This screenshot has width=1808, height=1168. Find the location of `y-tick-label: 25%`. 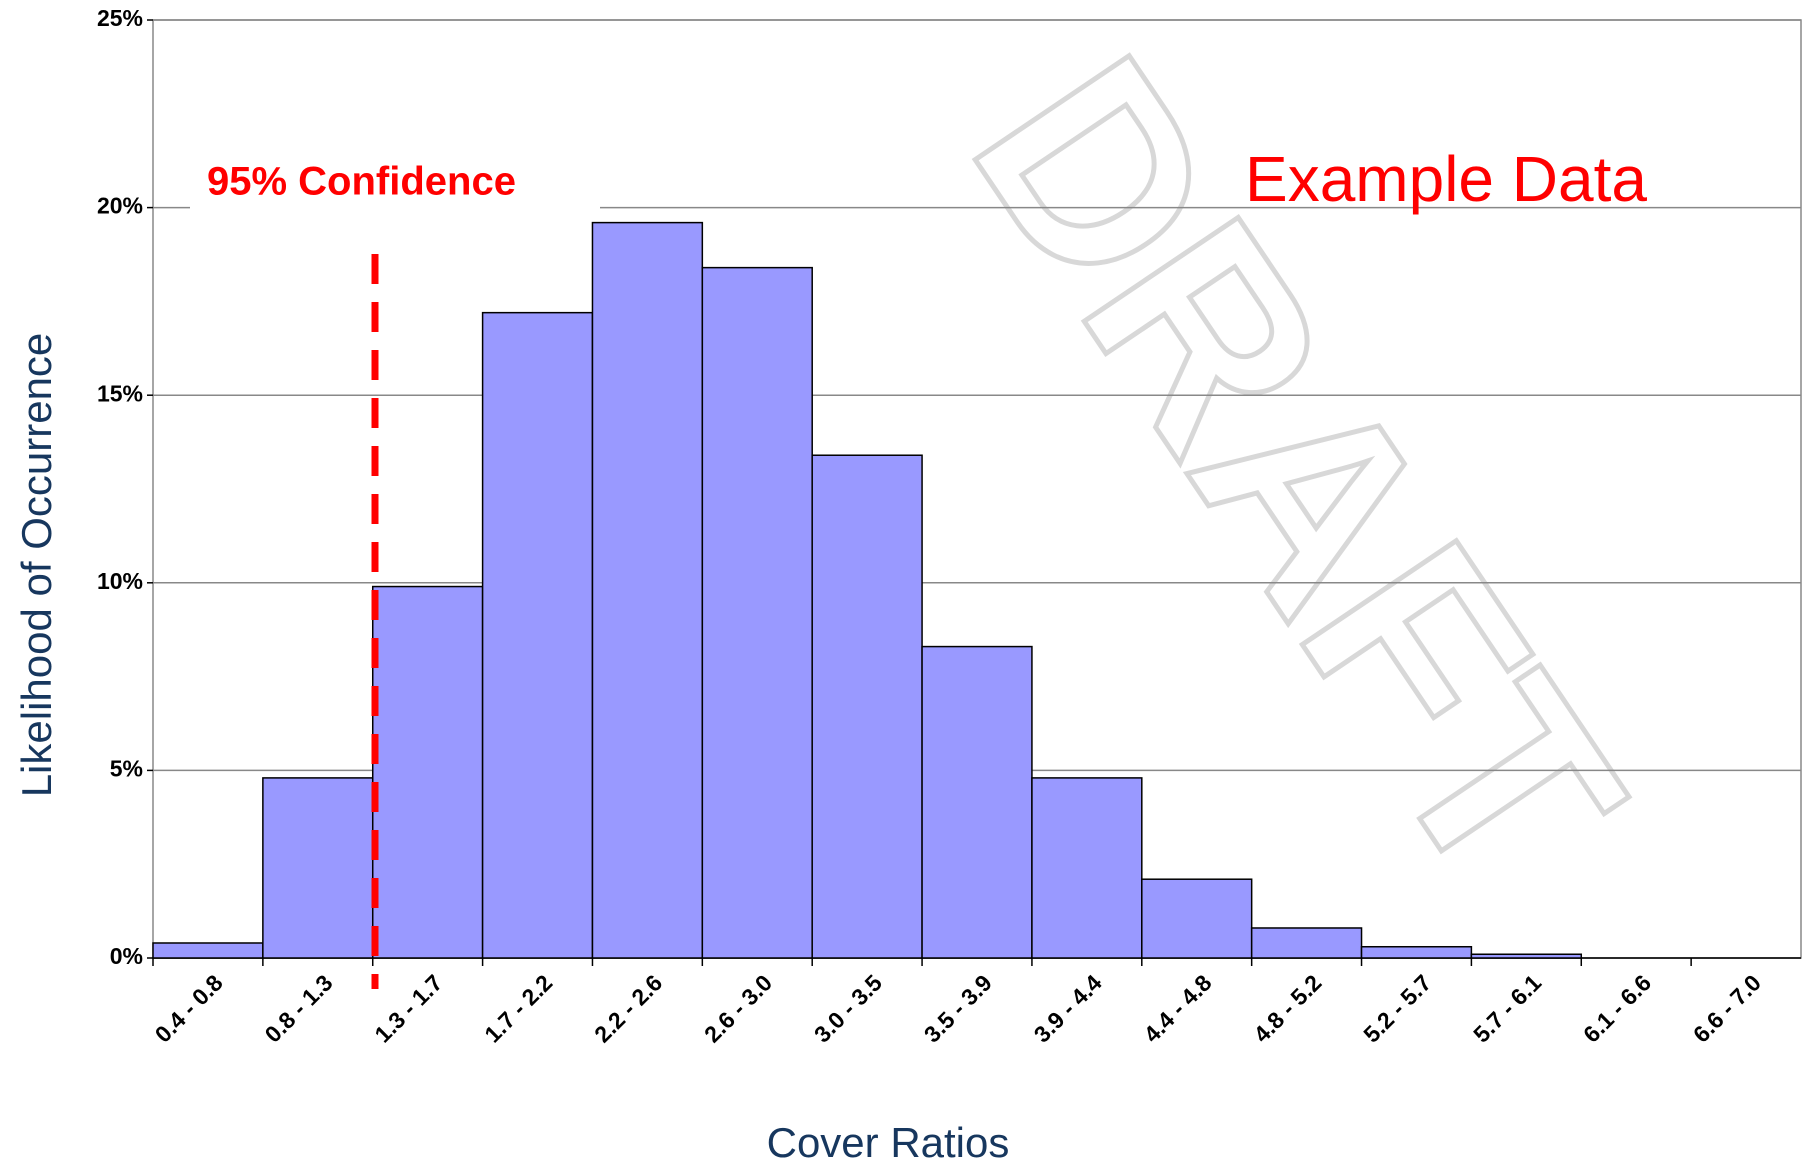

y-tick-label: 25% is located at coordinates (120, 18).